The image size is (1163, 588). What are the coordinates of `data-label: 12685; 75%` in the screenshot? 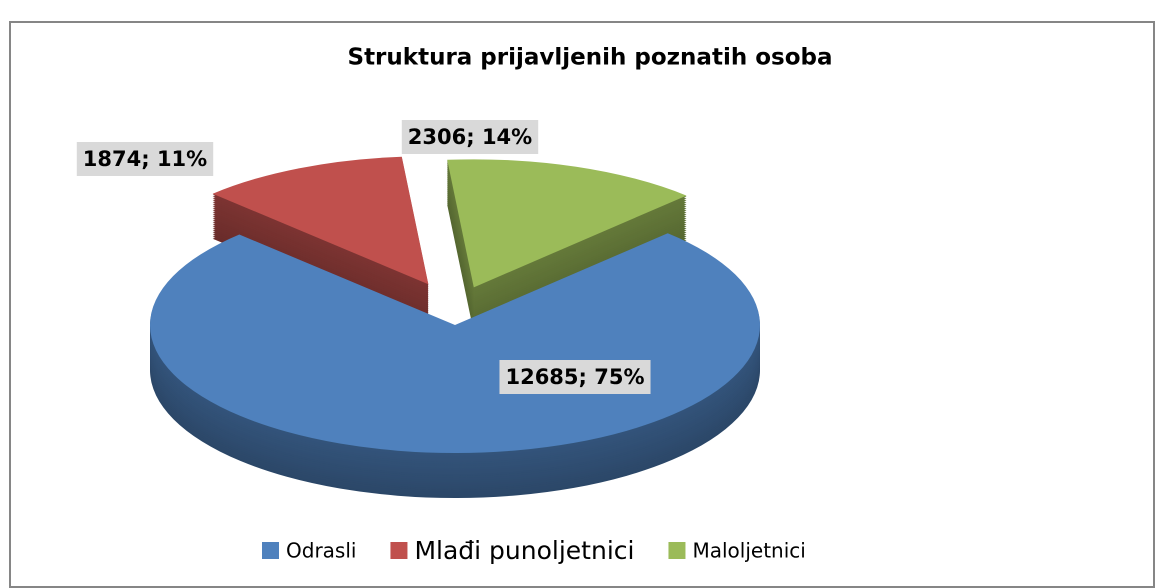 It's located at (574, 377).